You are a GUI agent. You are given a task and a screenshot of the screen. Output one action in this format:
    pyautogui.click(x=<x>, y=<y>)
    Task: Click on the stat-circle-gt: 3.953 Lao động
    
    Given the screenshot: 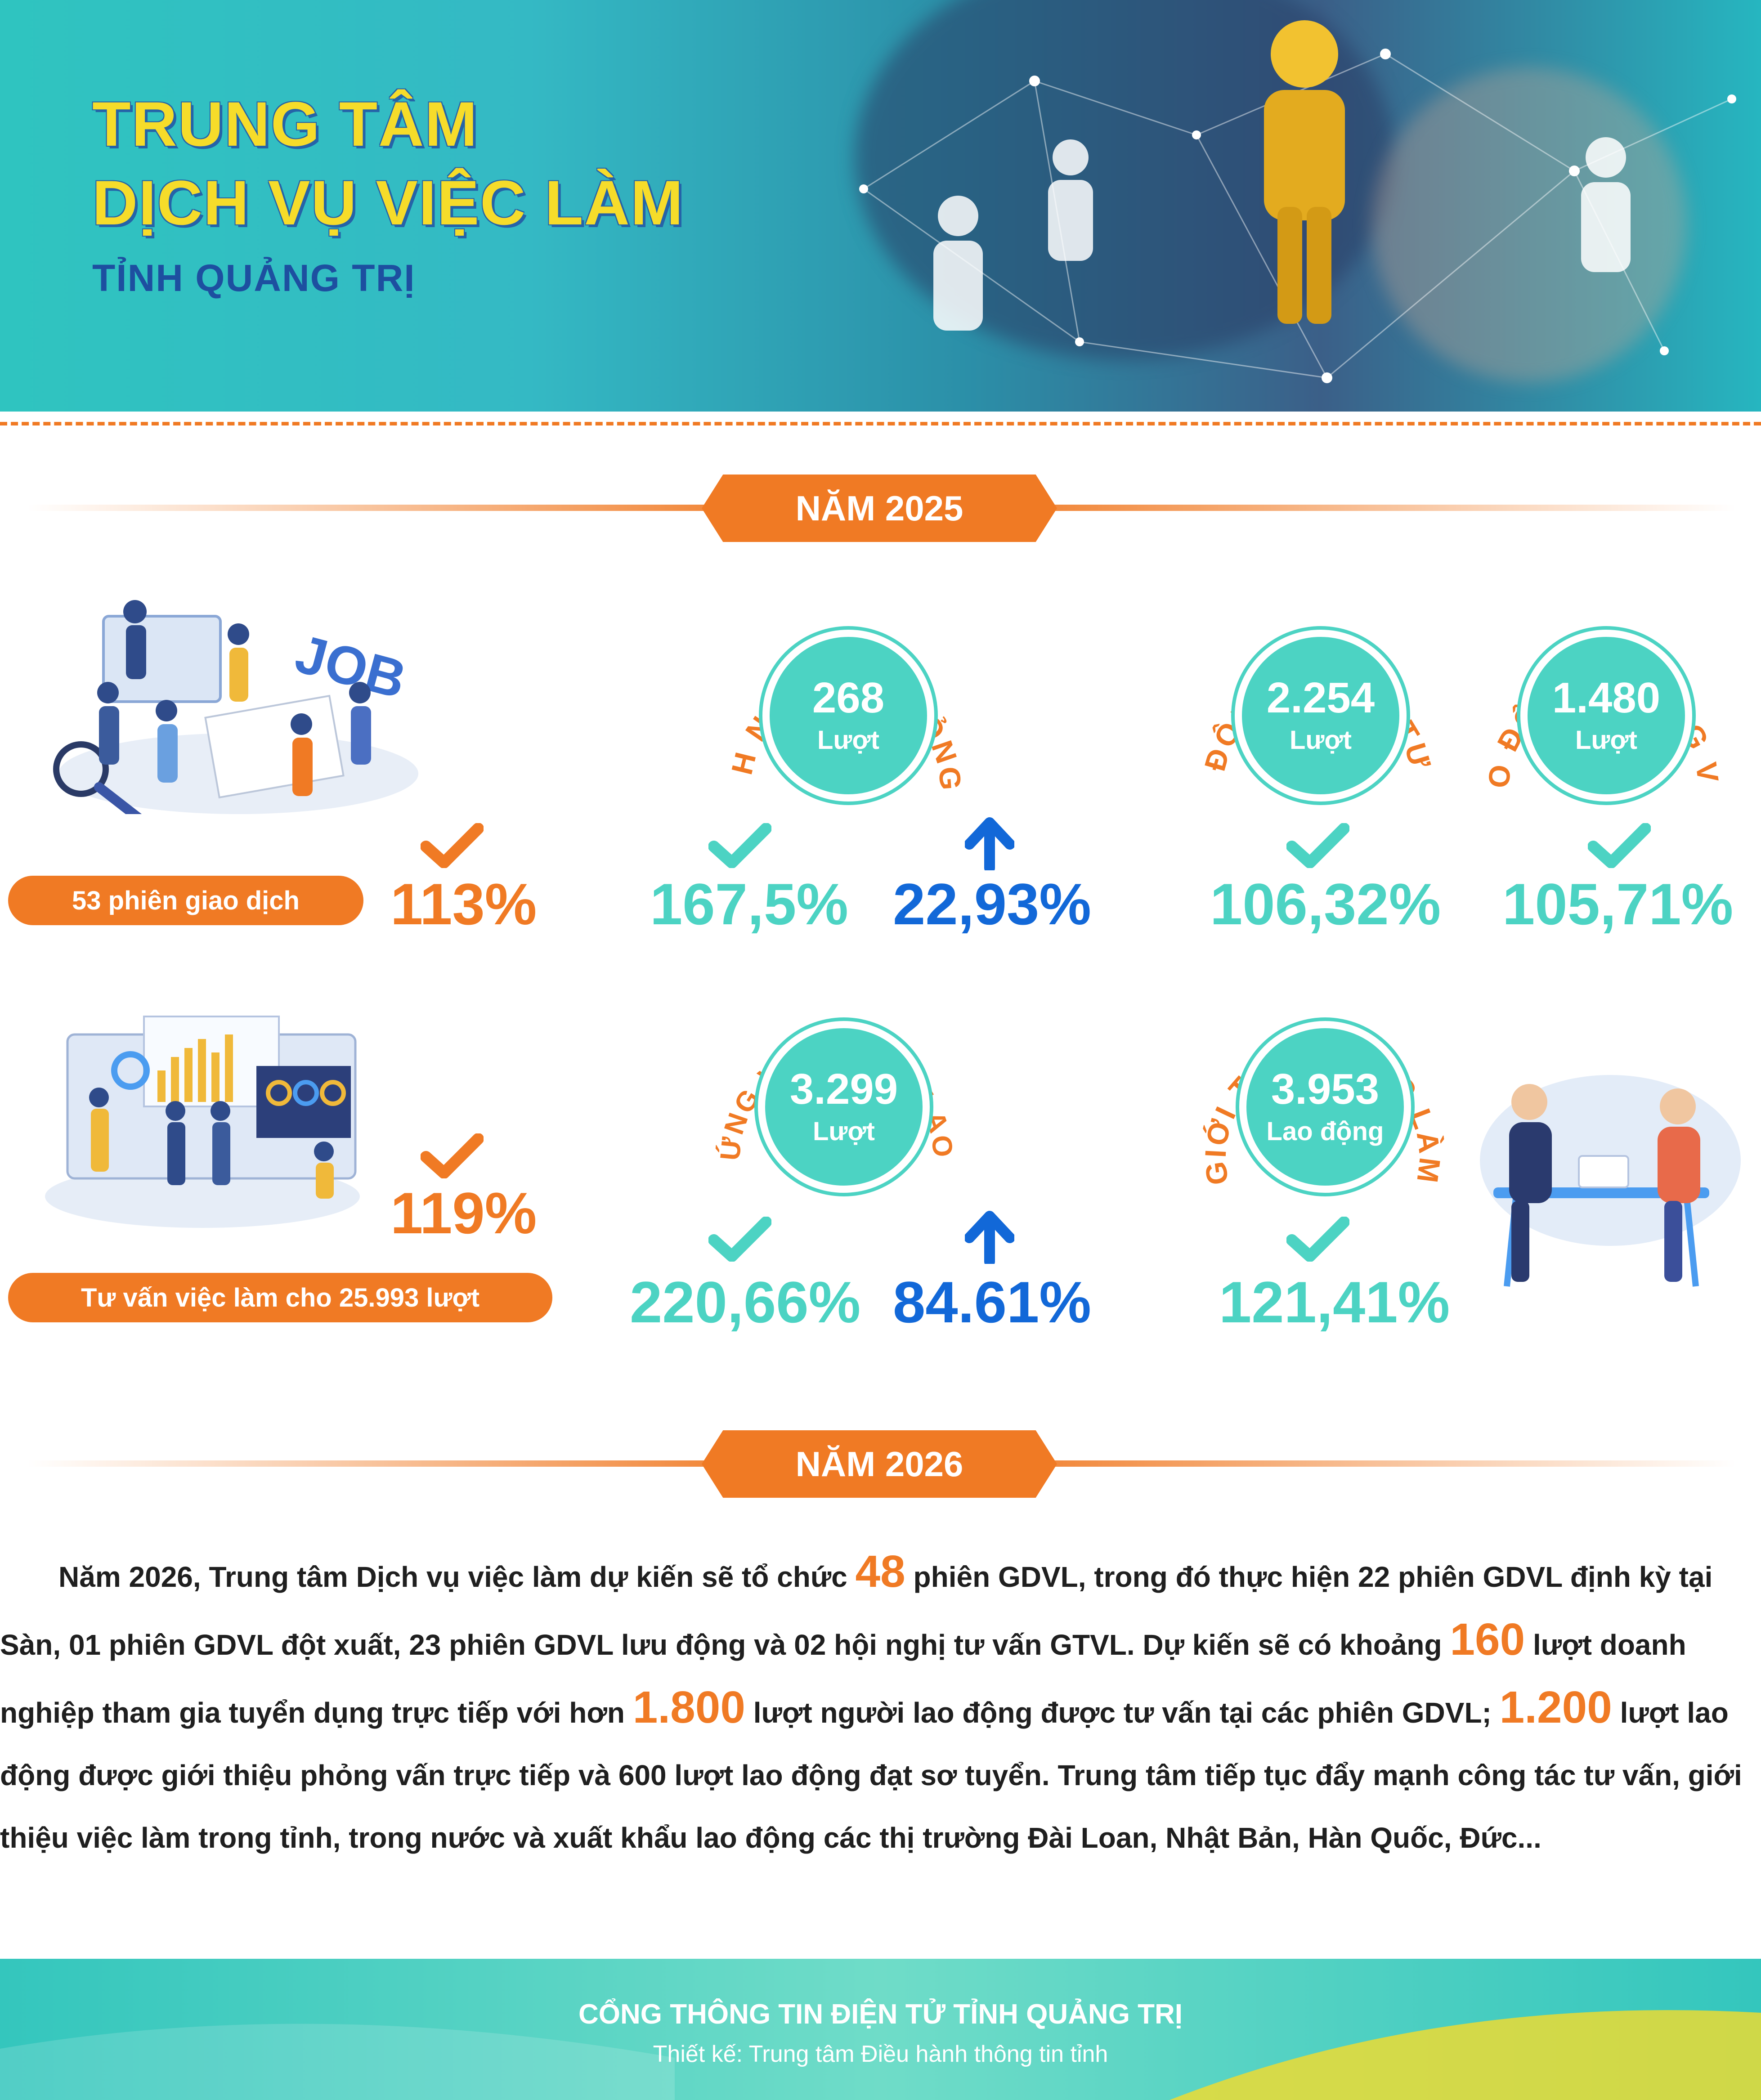 What is the action you would take?
    pyautogui.click(x=1325, y=1107)
    